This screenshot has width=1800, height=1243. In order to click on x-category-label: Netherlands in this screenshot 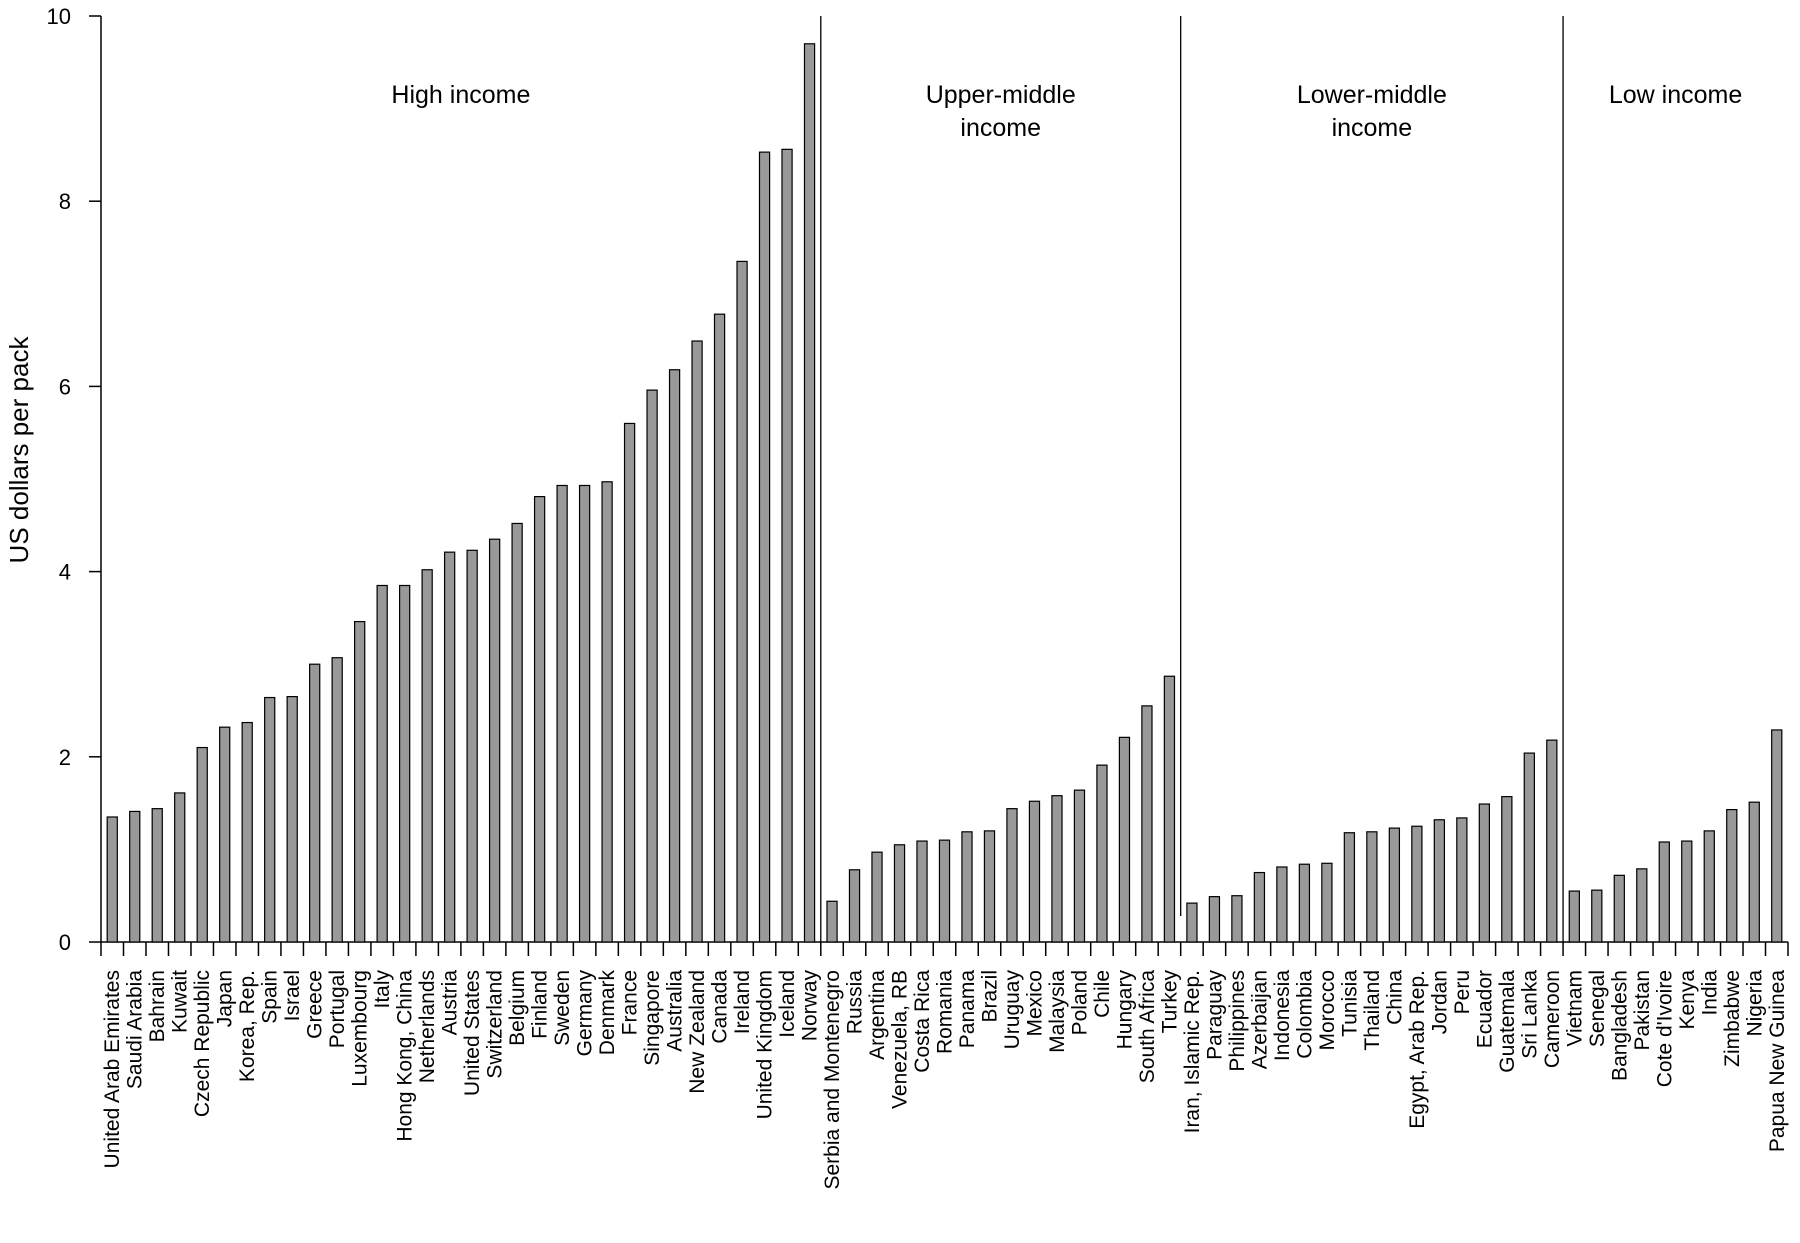, I will do `click(427, 1026)`.